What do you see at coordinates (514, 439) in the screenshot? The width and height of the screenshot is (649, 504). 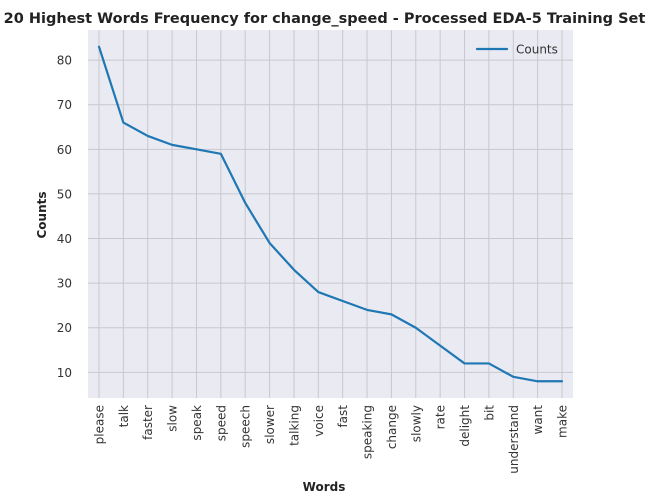 I see `x-tick-label: understand` at bounding box center [514, 439].